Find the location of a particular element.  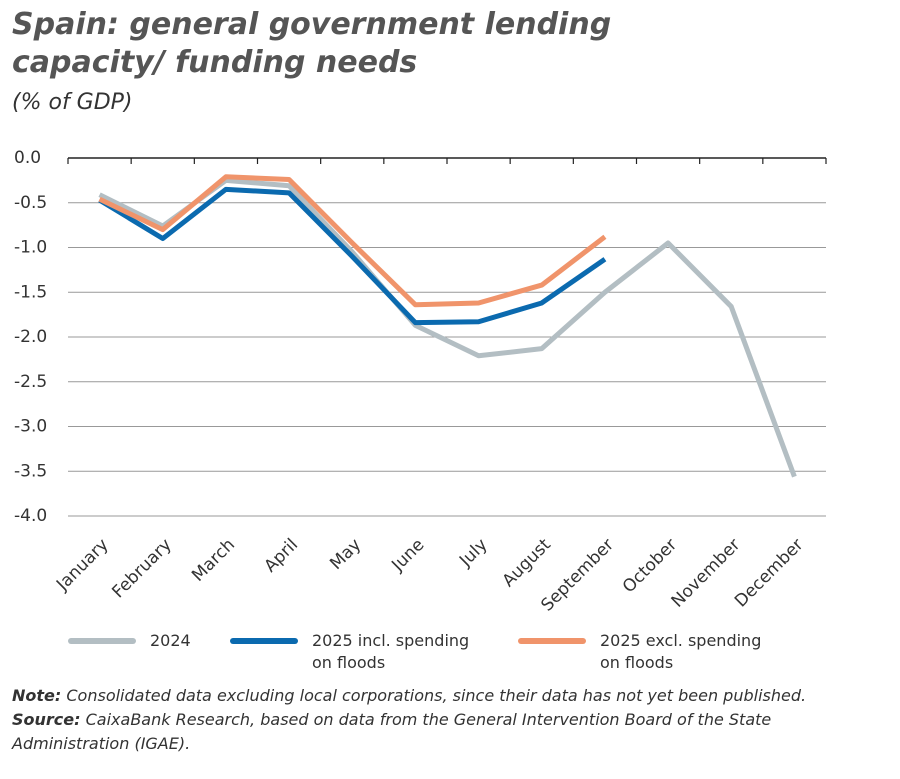

x-tick-label: June is located at coordinates (407, 555).